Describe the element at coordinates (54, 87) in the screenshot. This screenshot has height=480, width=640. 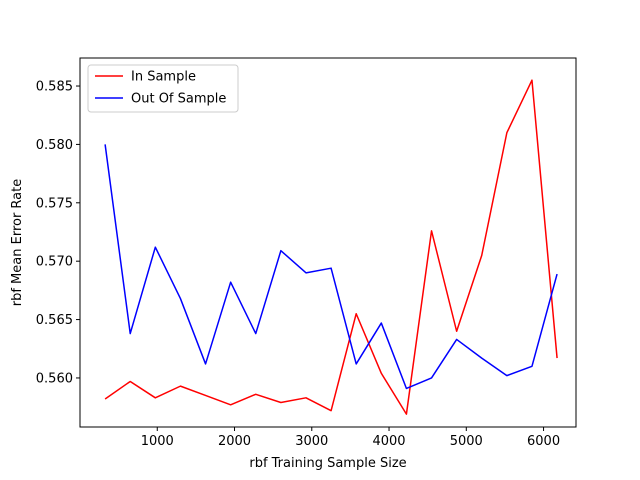
I see `y-tick-label: 0.585` at that location.